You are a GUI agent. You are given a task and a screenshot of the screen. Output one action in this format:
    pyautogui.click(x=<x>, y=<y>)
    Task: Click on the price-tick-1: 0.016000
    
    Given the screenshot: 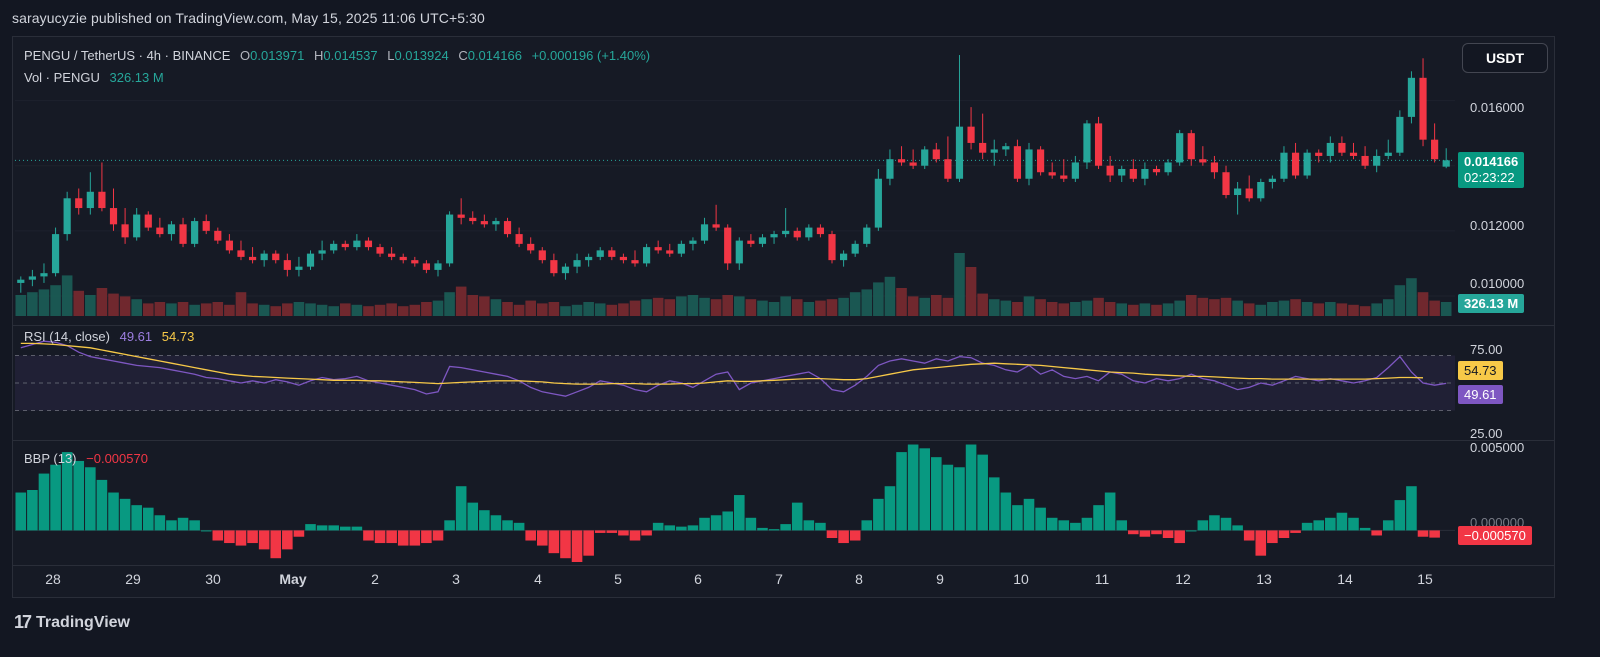 What is the action you would take?
    pyautogui.click(x=1497, y=107)
    